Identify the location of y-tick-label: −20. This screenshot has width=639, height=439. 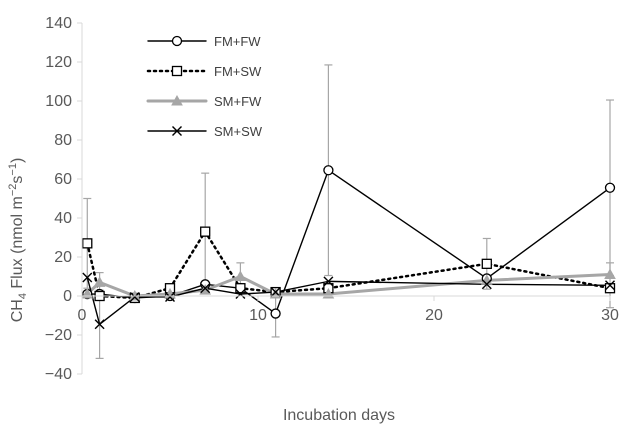
(58, 335).